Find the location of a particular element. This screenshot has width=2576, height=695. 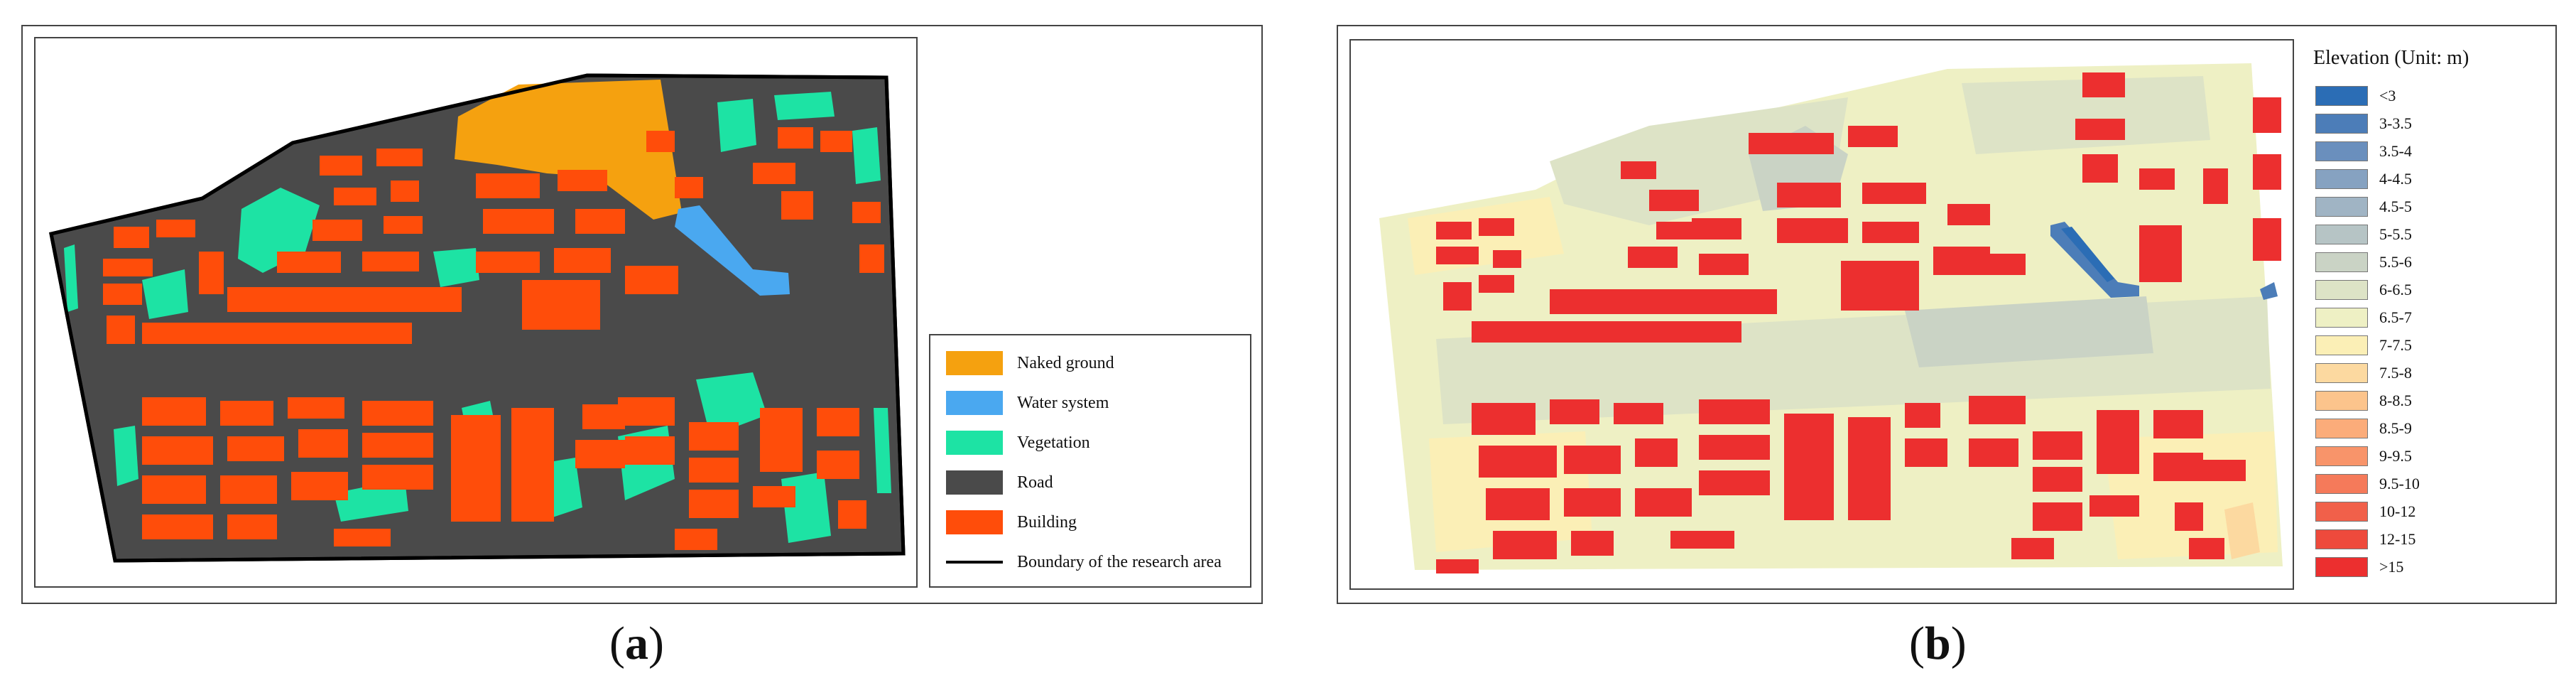

elev-legend-label: 9.5-10 is located at coordinates (2399, 483).